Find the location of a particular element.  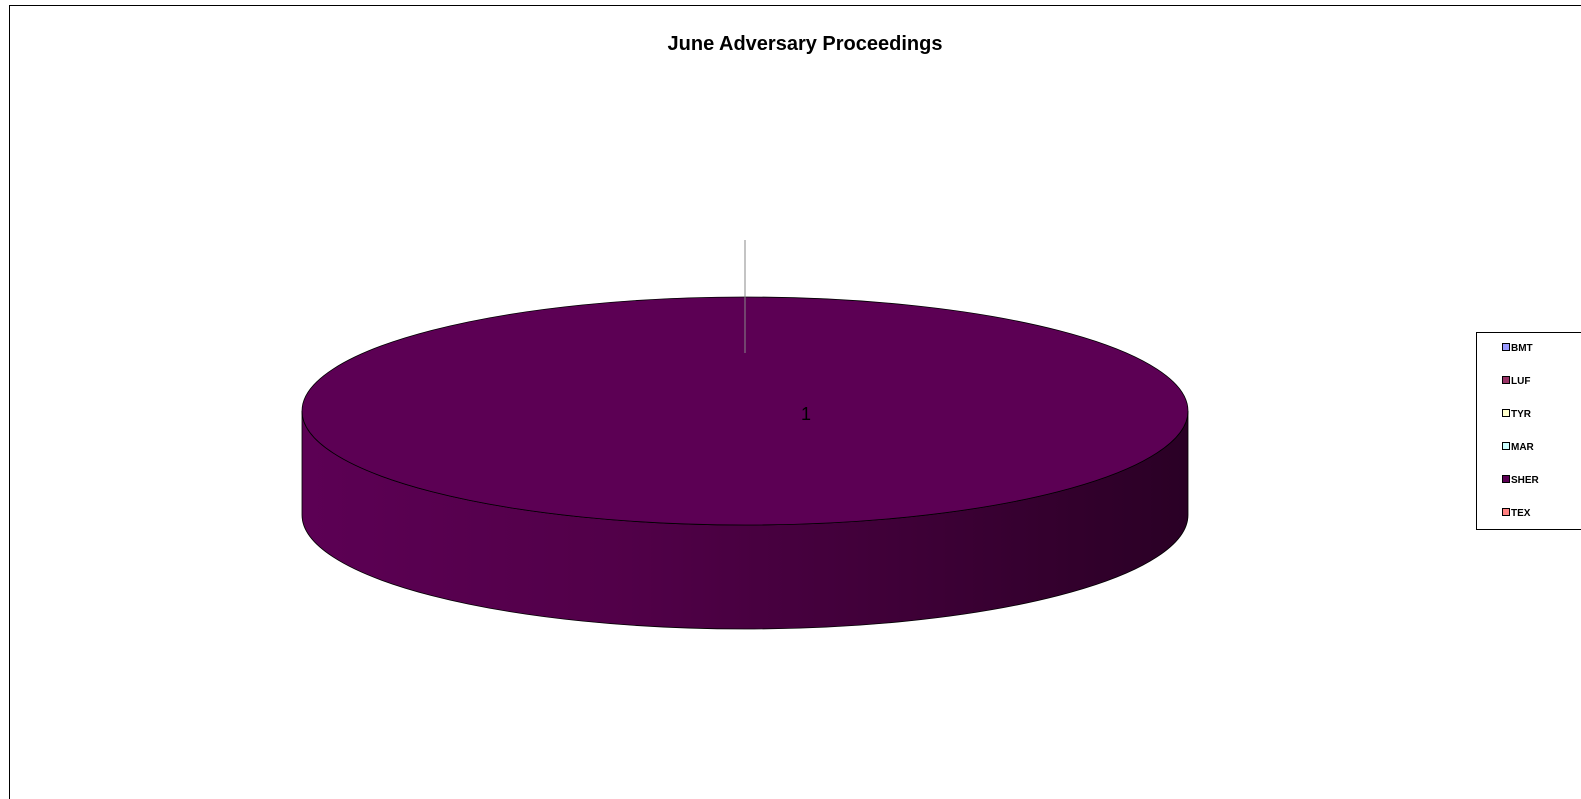

legend-label: LUF is located at coordinates (1521, 381).